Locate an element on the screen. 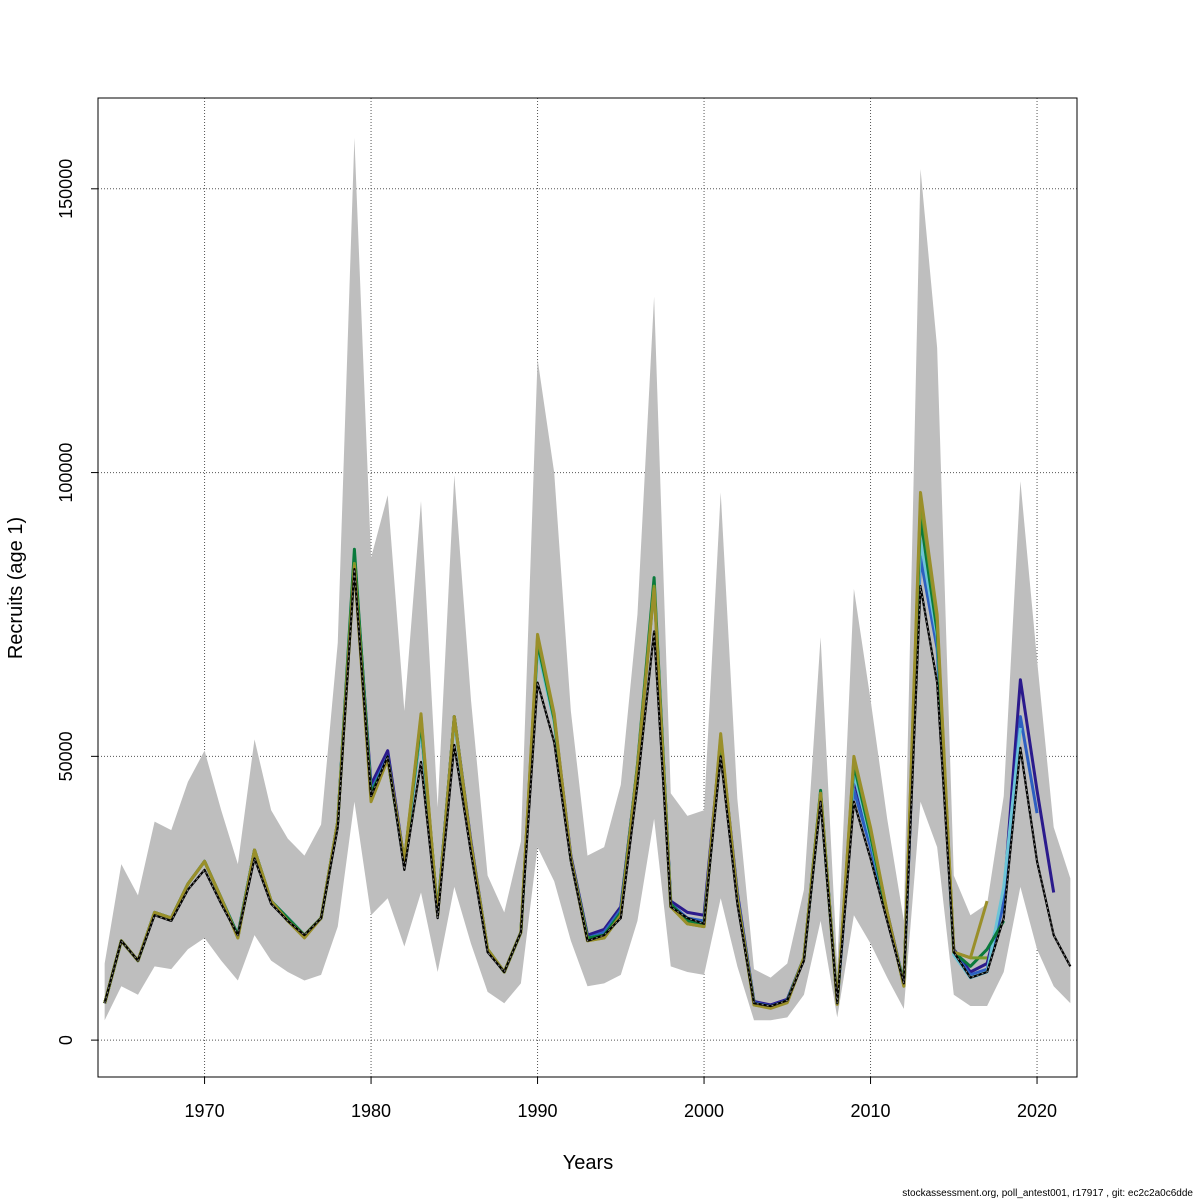 The width and height of the screenshot is (1200, 1200). y-tick-label: 0 is located at coordinates (66, 1040).